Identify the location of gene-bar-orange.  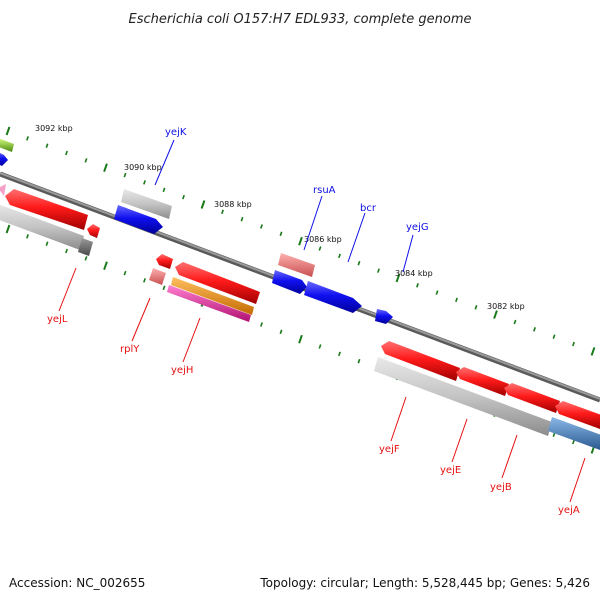
(212, 296).